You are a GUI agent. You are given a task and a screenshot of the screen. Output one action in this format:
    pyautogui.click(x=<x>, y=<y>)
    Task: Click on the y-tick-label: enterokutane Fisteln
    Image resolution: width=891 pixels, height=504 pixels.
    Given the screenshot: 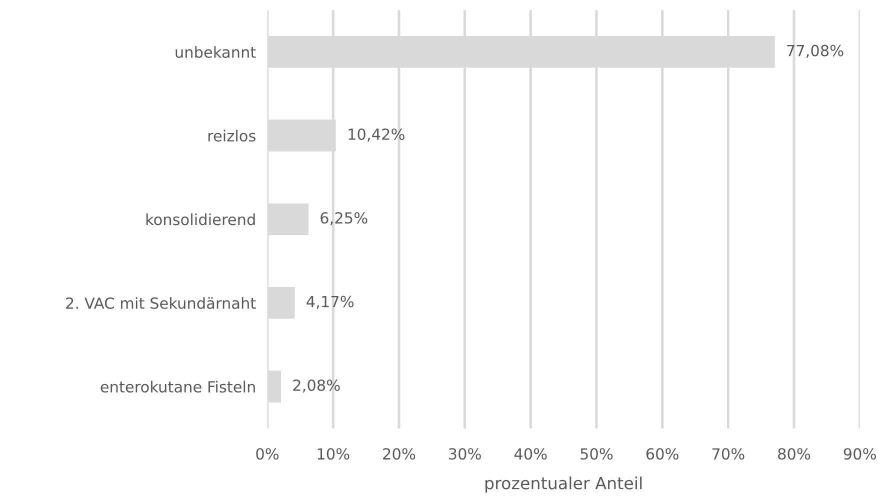 What is the action you would take?
    pyautogui.click(x=177, y=386)
    